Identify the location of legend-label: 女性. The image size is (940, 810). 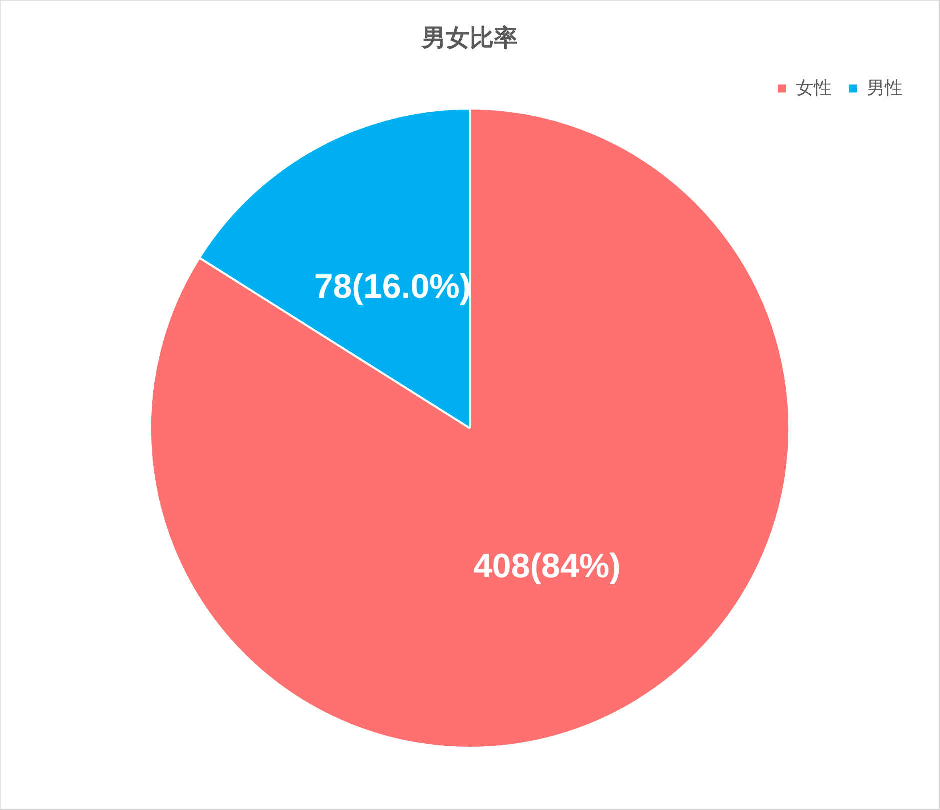
(814, 88).